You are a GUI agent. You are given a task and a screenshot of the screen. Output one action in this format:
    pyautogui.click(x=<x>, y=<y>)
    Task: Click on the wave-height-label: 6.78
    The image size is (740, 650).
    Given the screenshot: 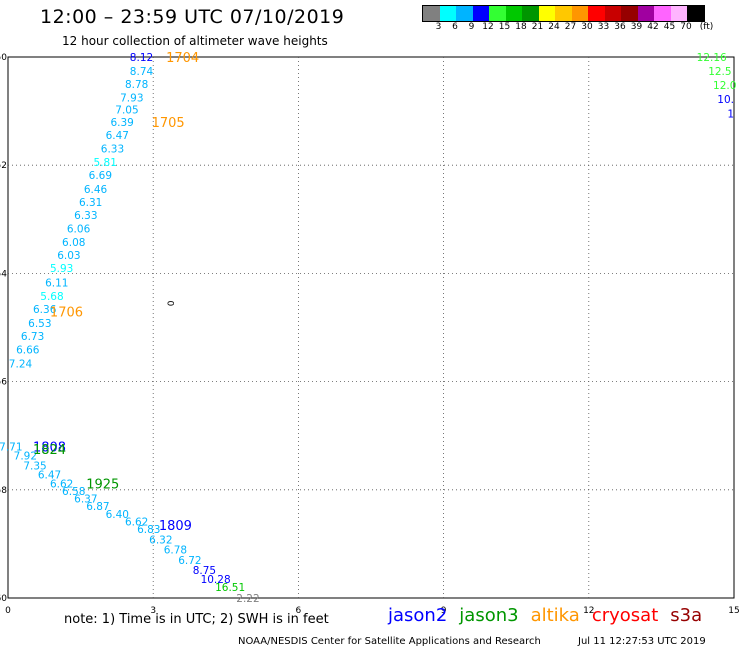 What is the action you would take?
    pyautogui.click(x=175, y=550)
    